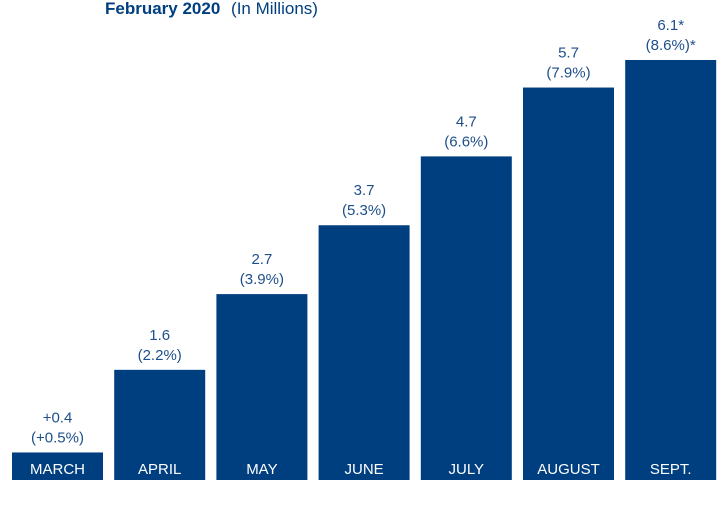  I want to click on category-label: APRIL, so click(159, 469).